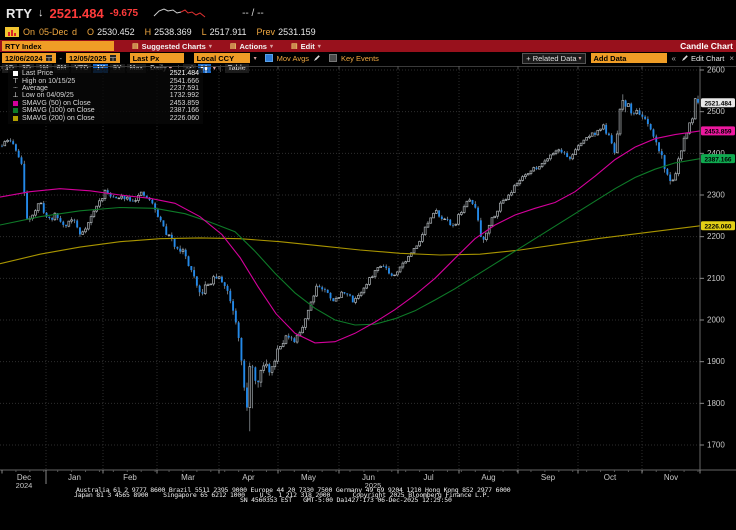  Describe the element at coordinates (41, 13) in the screenshot. I see `down-arrow-icon: ↓` at that location.